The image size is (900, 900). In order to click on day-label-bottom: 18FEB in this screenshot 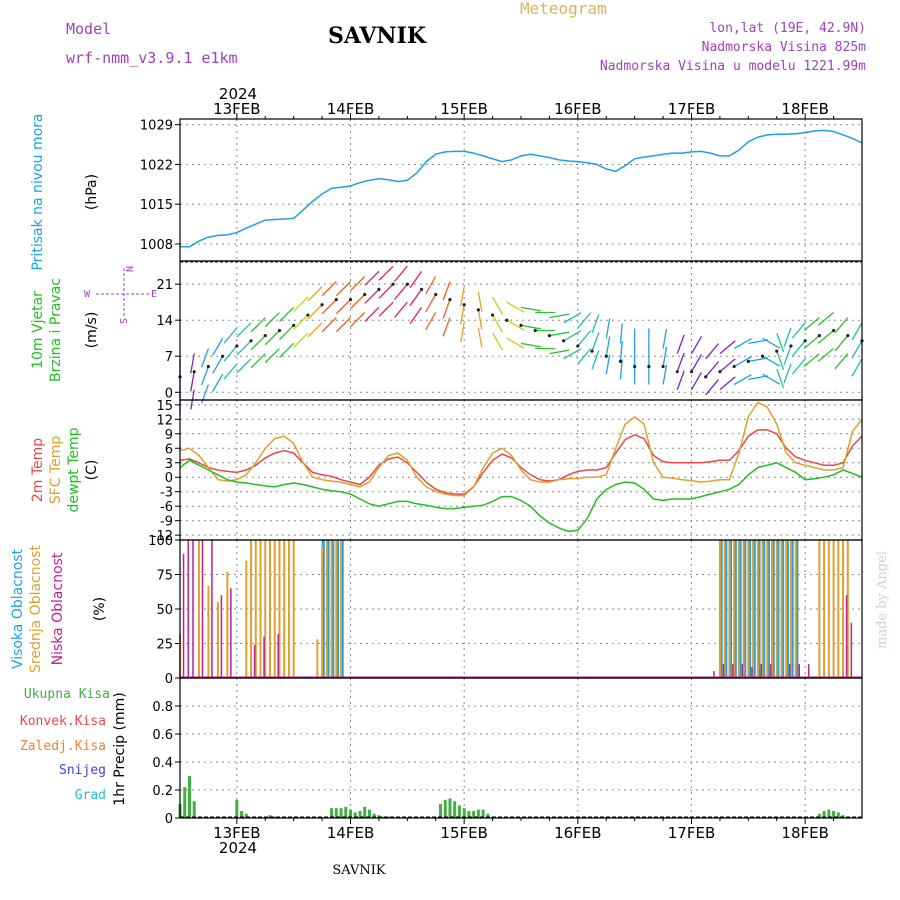, I will do `click(804, 833)`.